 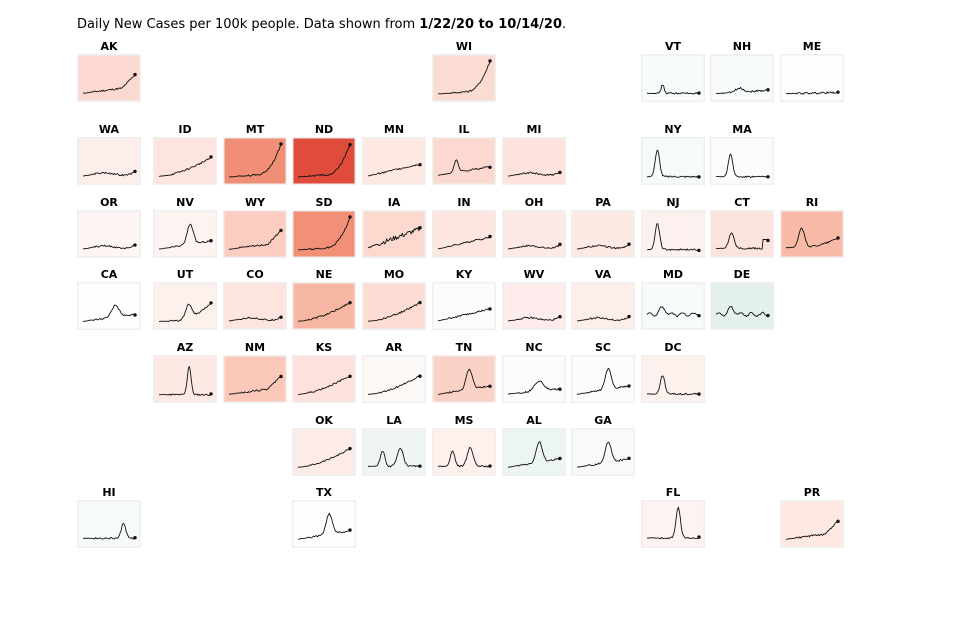 I want to click on state-tile-ms: MS, so click(x=464, y=446).